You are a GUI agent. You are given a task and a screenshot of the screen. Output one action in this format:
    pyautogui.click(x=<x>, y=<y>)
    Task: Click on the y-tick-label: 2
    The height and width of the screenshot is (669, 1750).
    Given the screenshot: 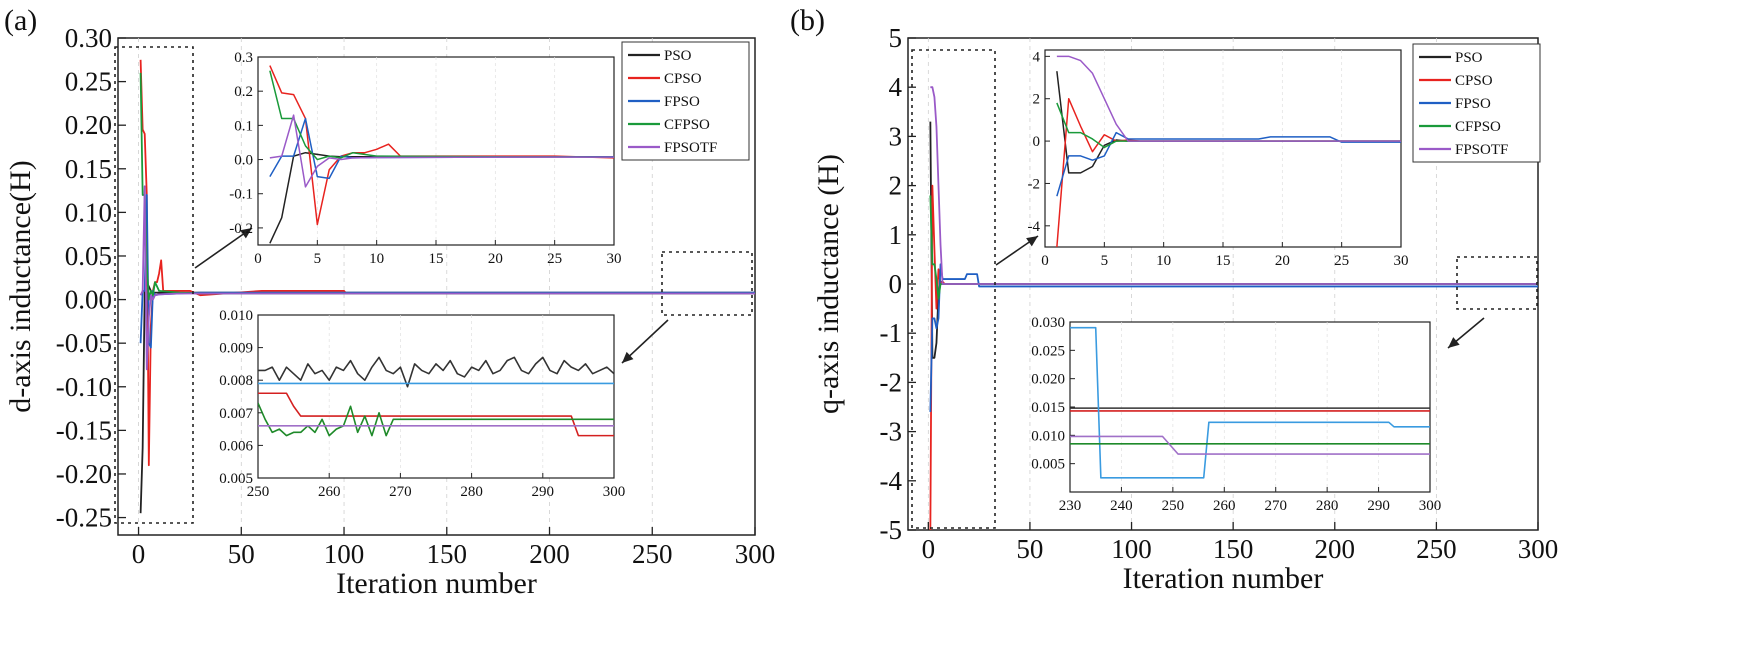 What is the action you would take?
    pyautogui.click(x=896, y=186)
    